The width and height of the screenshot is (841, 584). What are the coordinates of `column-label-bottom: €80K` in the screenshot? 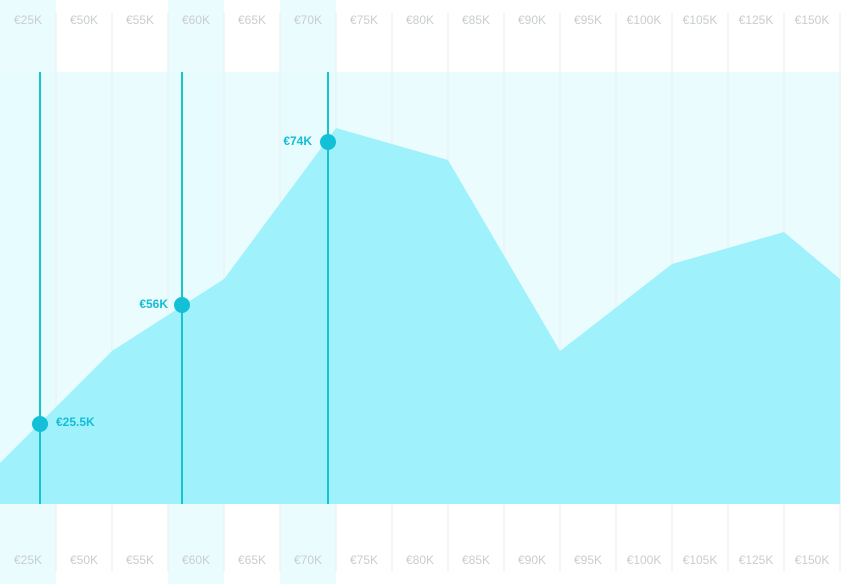 It's located at (420, 560).